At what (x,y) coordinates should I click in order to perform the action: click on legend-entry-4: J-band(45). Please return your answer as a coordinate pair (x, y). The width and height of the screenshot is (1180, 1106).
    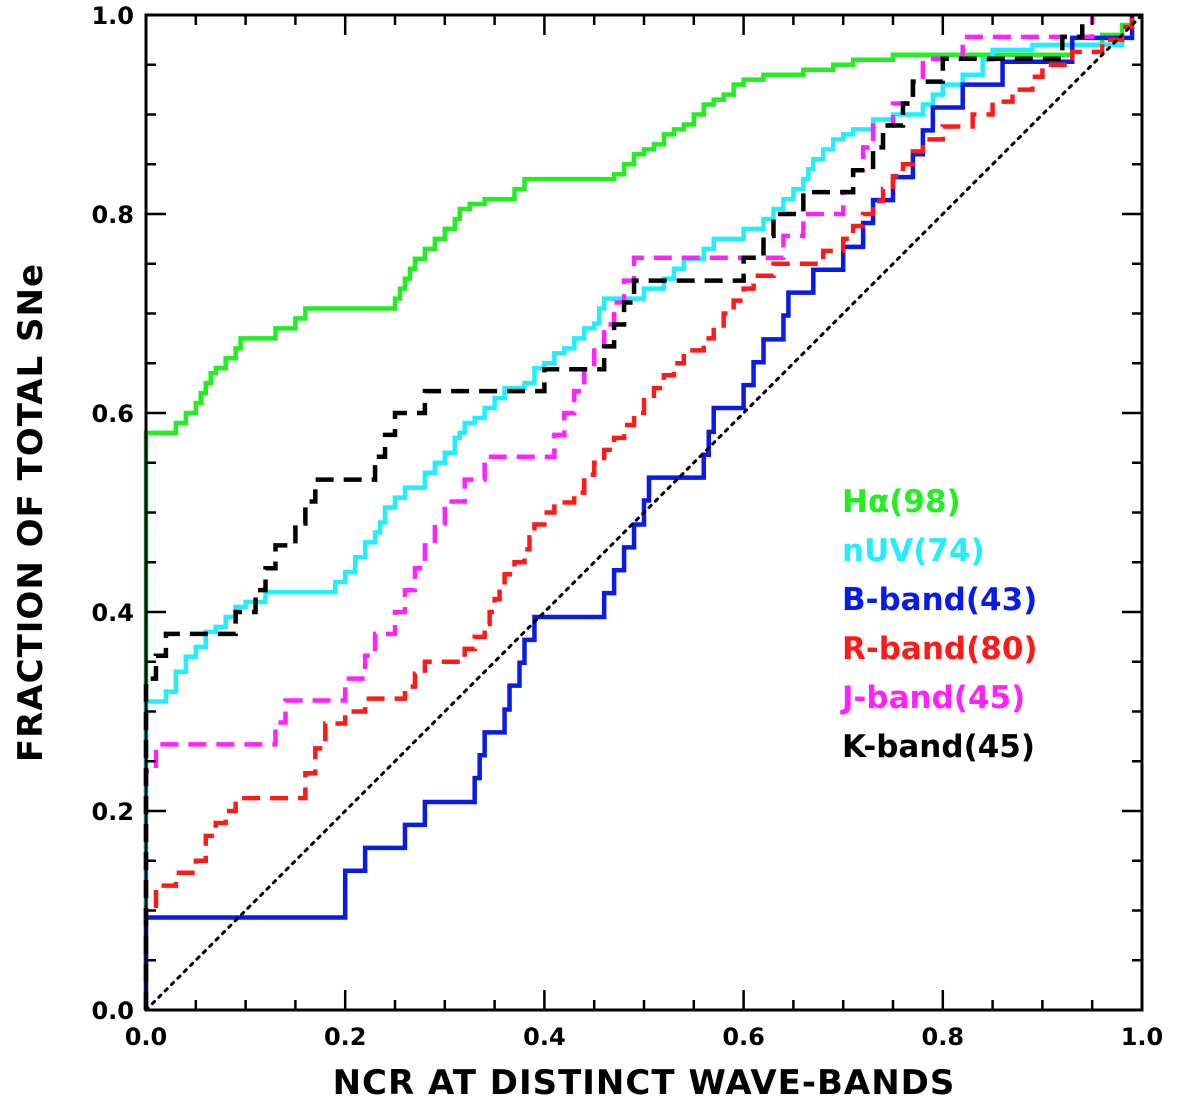
    Looking at the image, I should click on (932, 698).